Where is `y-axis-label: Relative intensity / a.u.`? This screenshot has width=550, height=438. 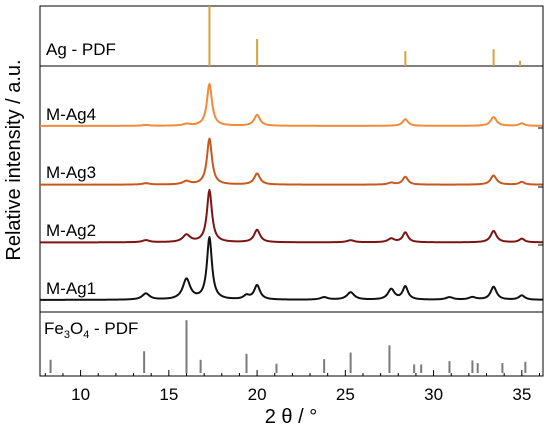
y-axis-label: Relative intensity / a.u. is located at coordinates (14, 159).